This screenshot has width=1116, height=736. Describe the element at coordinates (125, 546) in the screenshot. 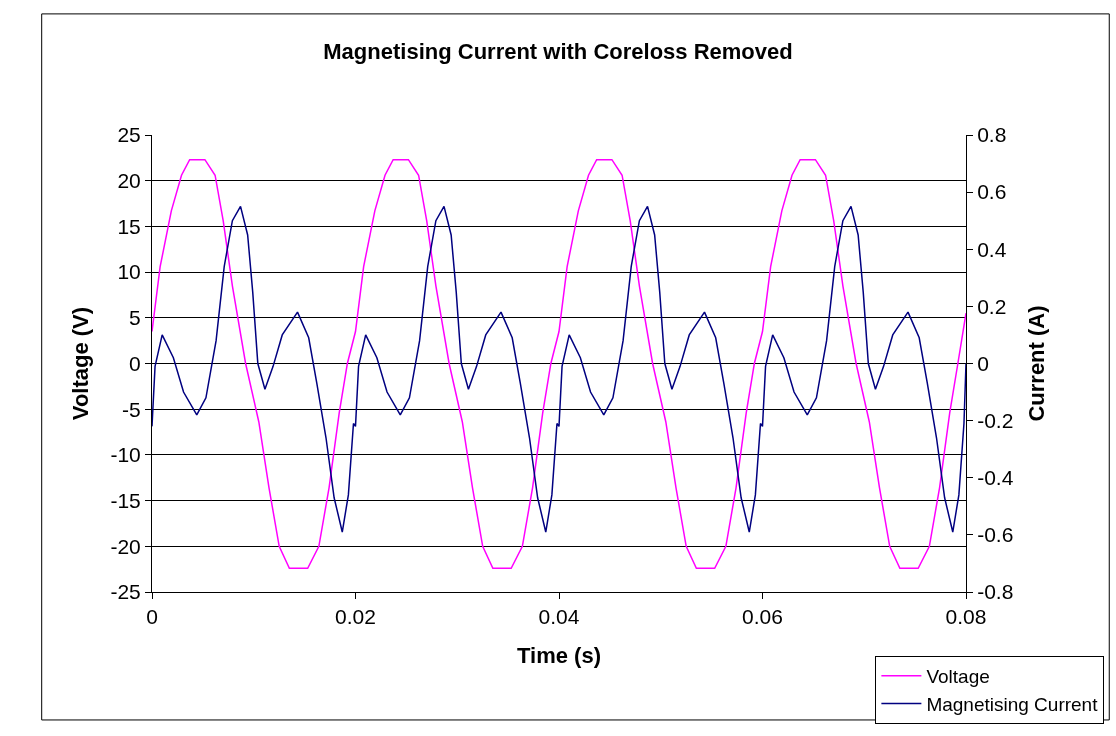

I see `y-tick-label: -20` at that location.